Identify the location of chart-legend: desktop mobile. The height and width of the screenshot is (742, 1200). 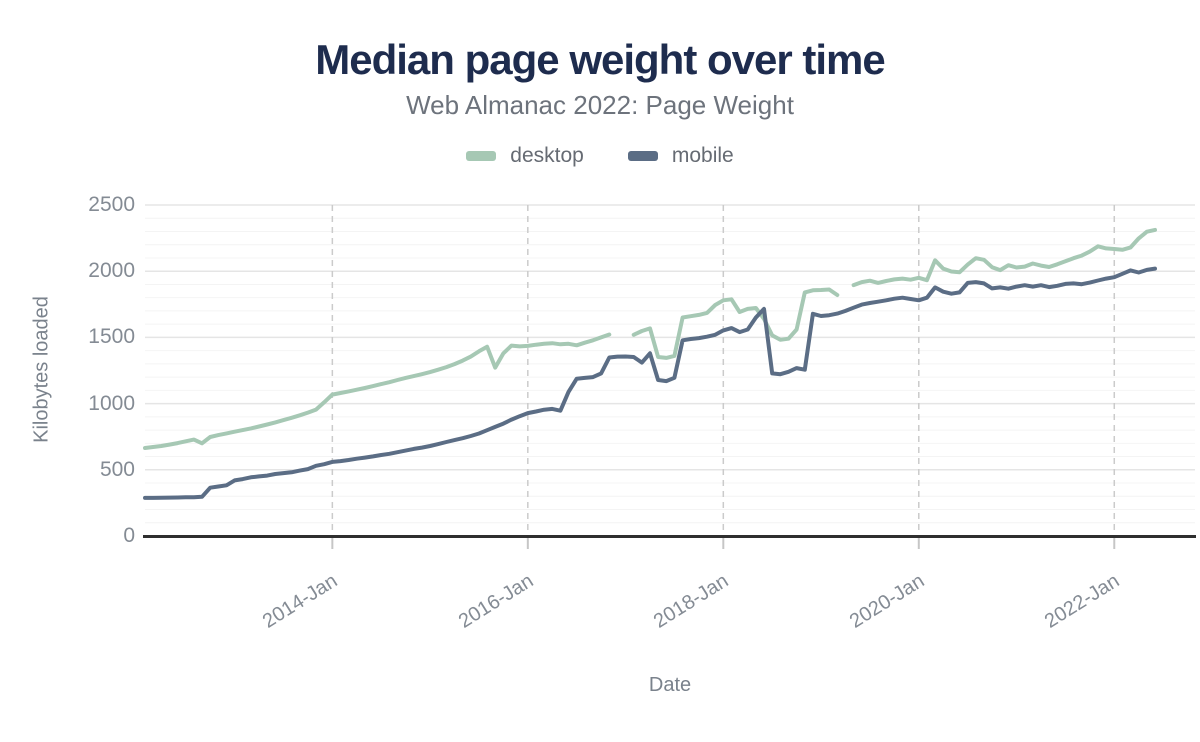
(600, 156).